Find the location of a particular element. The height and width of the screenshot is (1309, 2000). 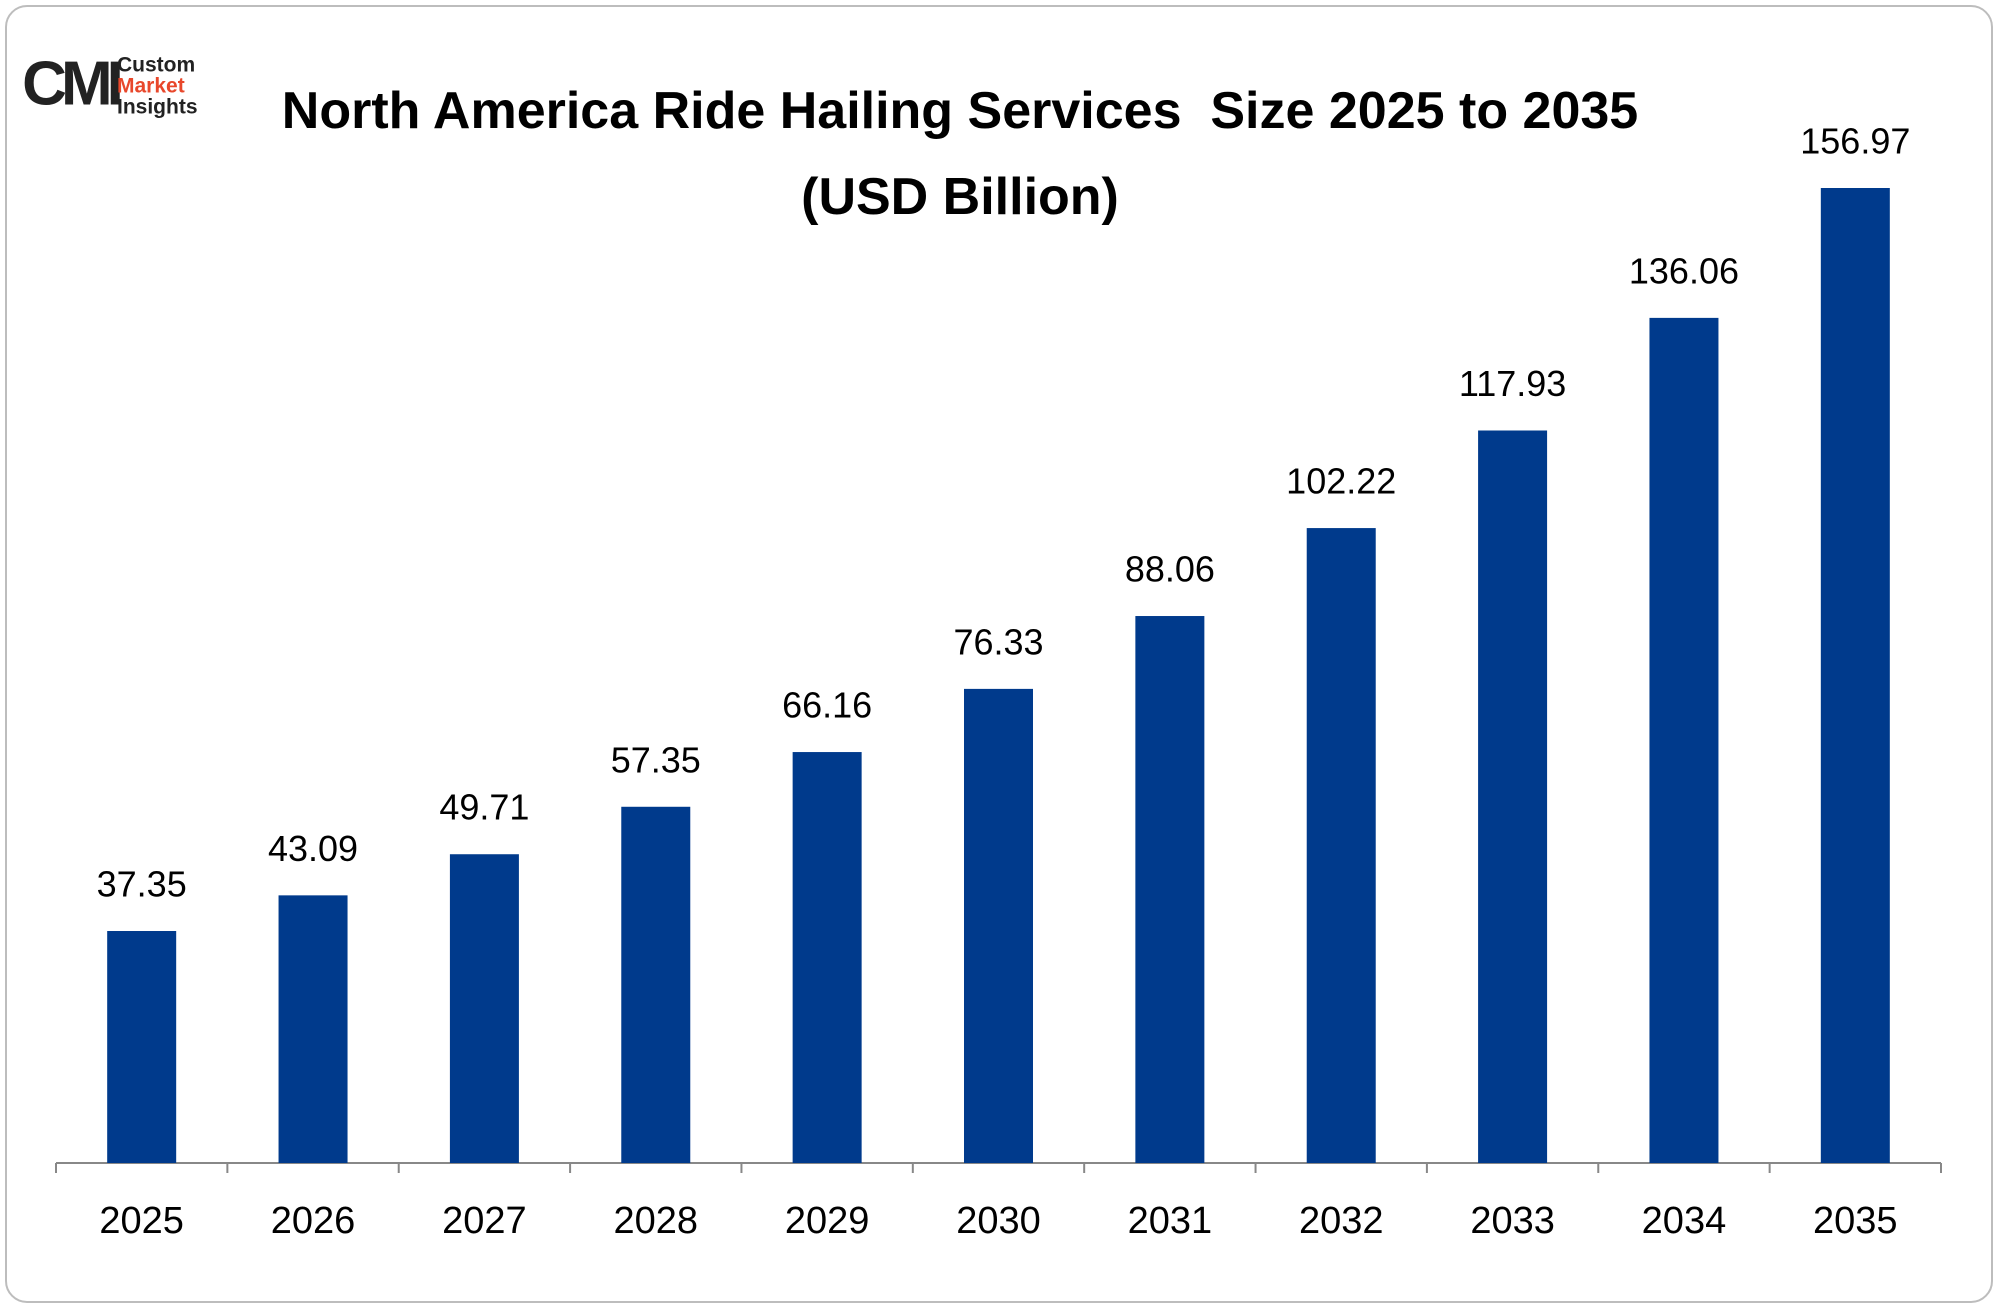

logo-text: Market is located at coordinates (151, 86).